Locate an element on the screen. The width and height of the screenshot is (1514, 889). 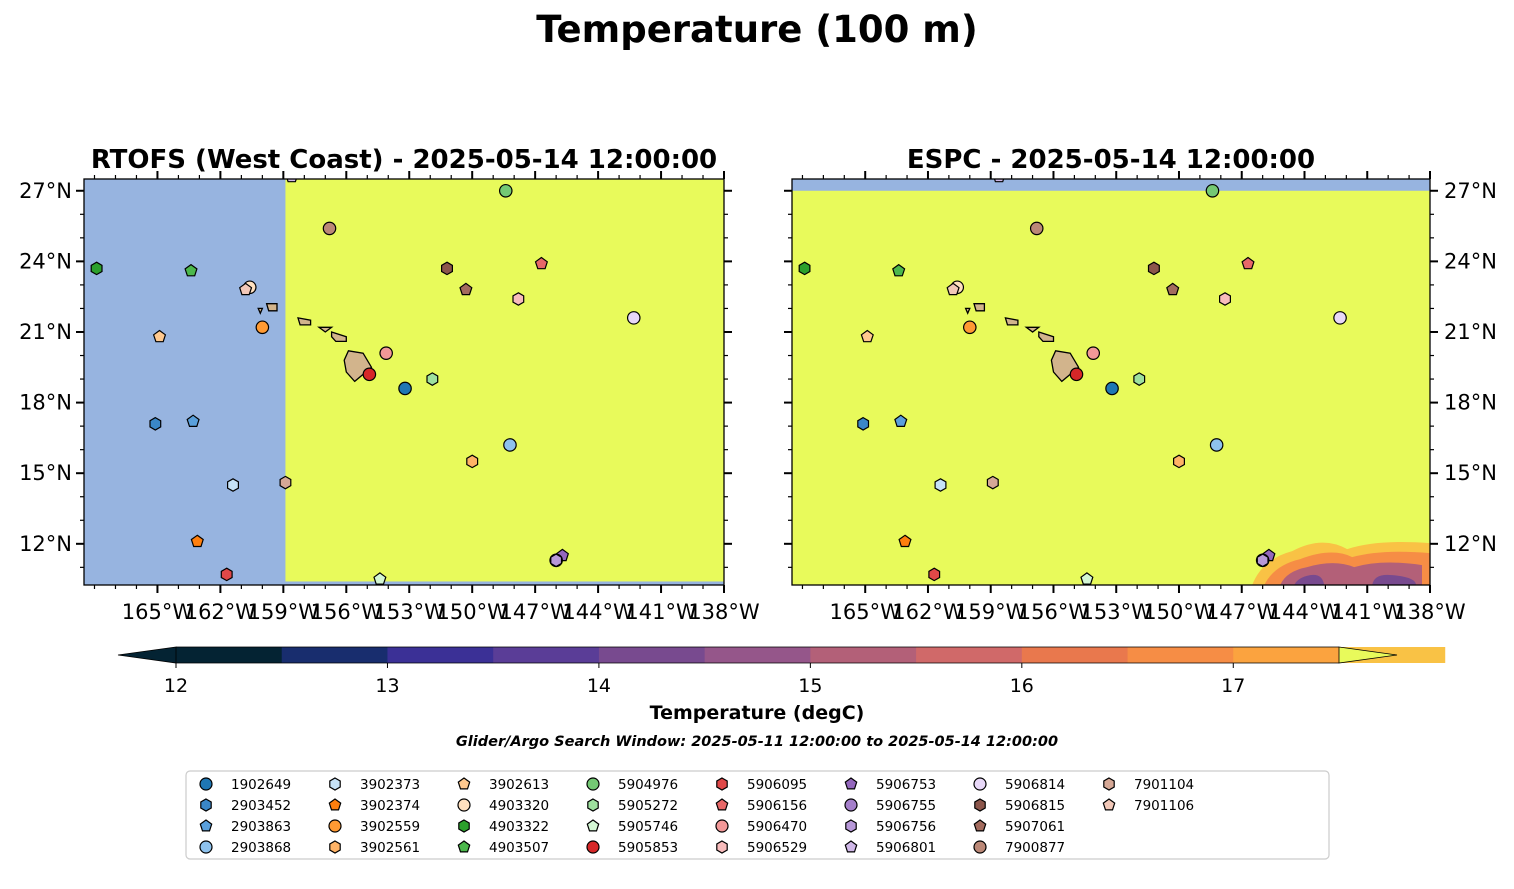
legend-label: 2903868 is located at coordinates (261, 848).